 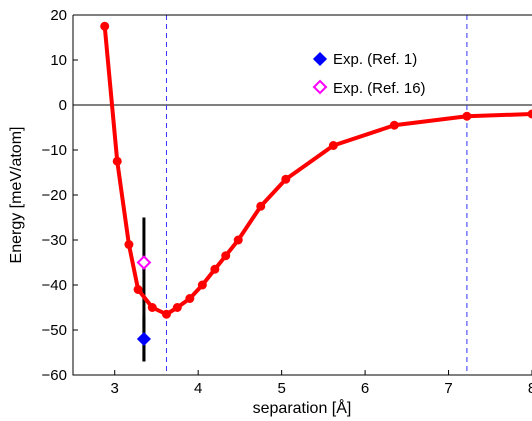 I want to click on x-tick-label-1: 4, so click(x=198, y=388).